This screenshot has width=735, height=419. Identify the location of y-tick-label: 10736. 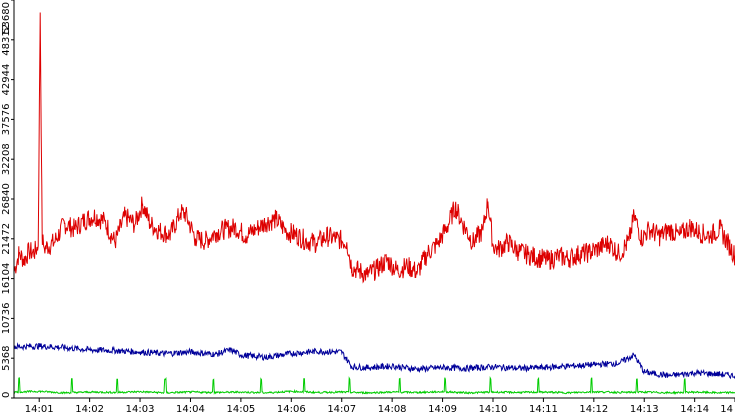
(6, 318).